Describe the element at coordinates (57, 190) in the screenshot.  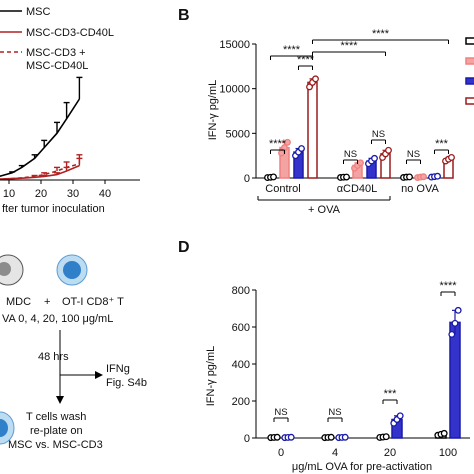
I see `panel-a-x-ticks: 10 20 30 40` at that location.